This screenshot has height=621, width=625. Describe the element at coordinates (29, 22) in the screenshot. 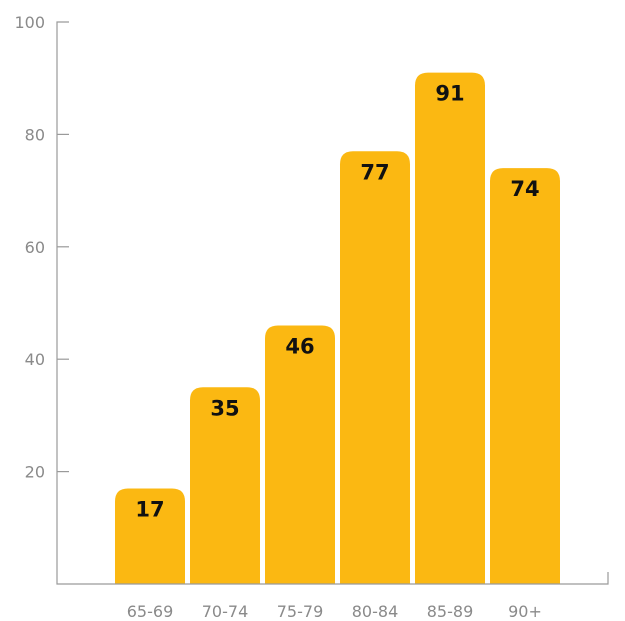

I see `y-tick-label-100: 100` at that location.